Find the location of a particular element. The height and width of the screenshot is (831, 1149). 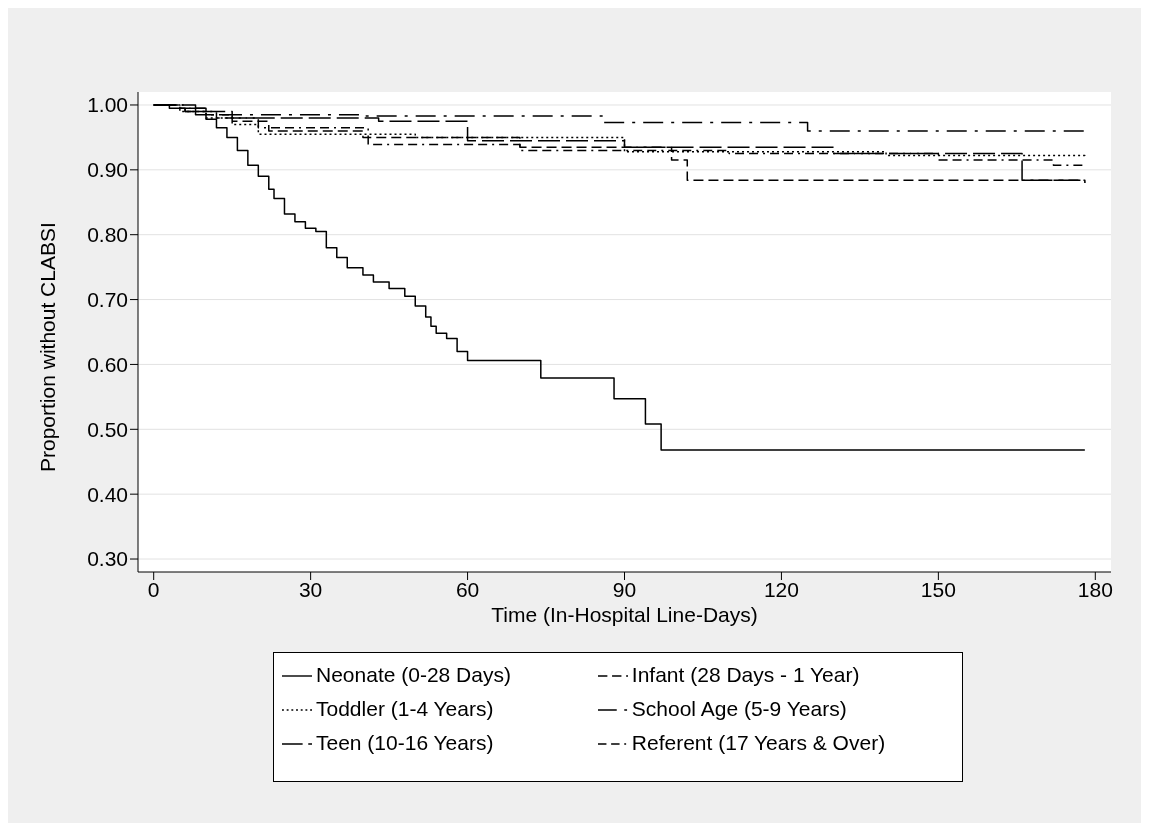

y-tick-label: 0.50 is located at coordinates (107, 429).